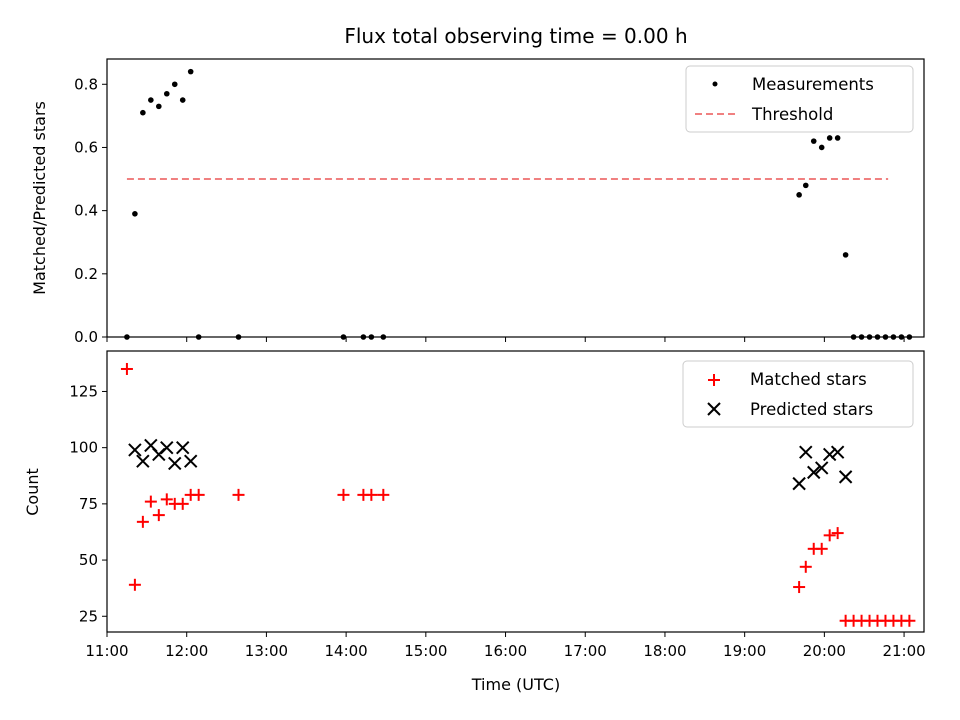 Image resolution: width=960 pixels, height=720 pixels. What do you see at coordinates (715, 84) in the screenshot?
I see `legend-measurements-marker` at bounding box center [715, 84].